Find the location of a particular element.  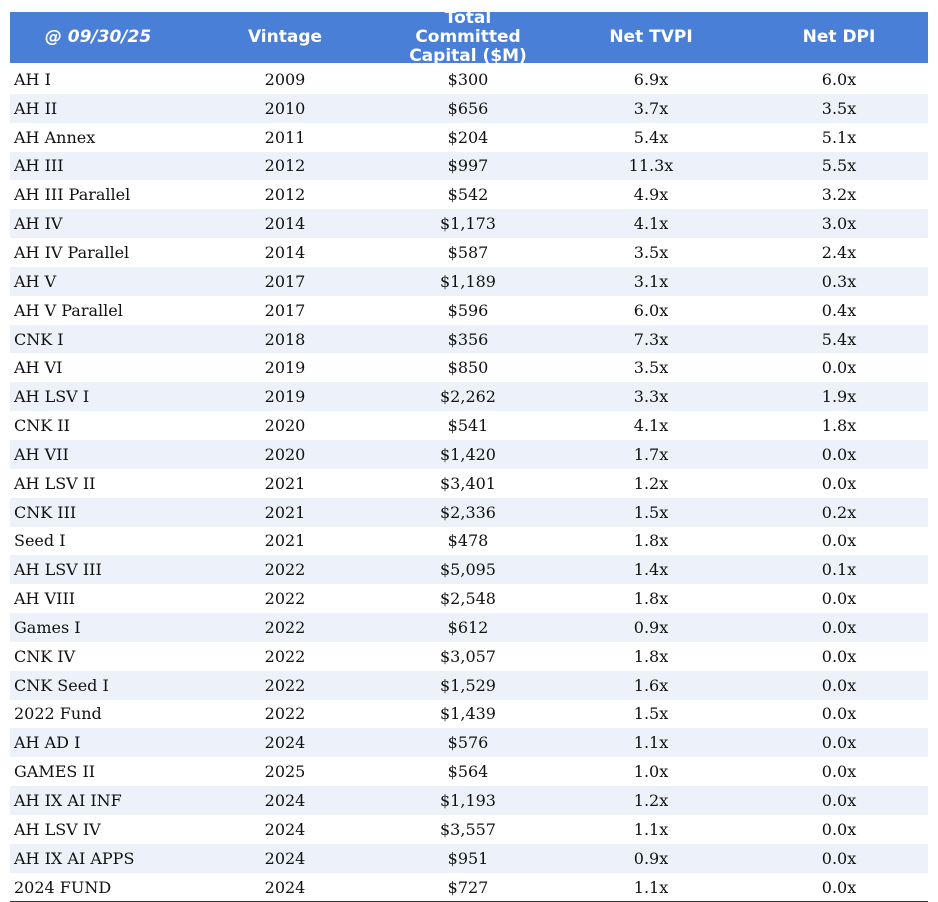

table-cell: CNK IV is located at coordinates (45, 656).